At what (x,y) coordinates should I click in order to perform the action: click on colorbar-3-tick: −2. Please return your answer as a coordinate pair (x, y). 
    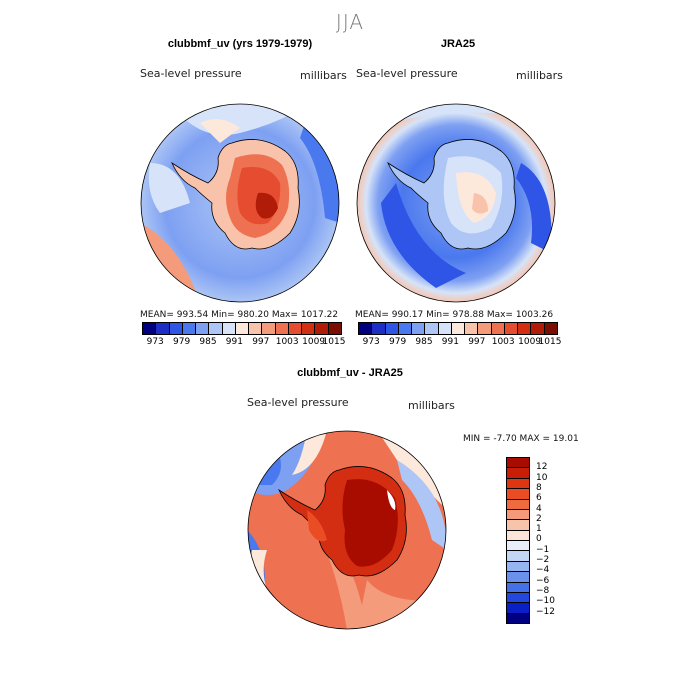
    Looking at the image, I should click on (543, 560).